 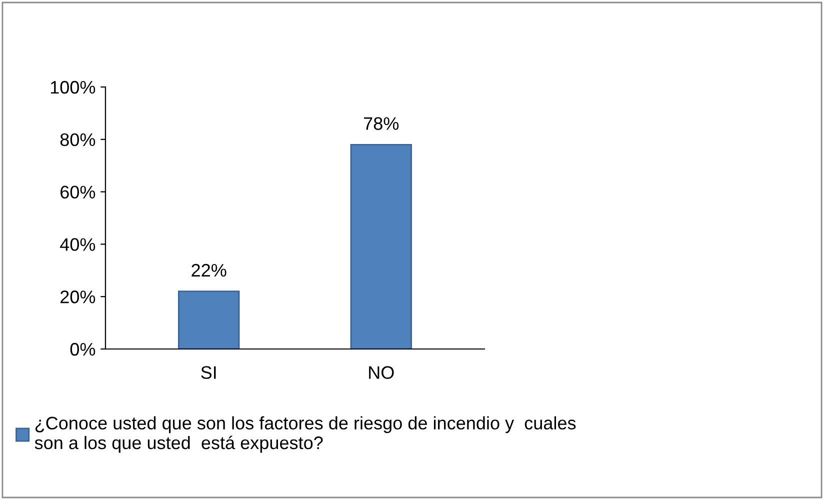 I want to click on legend-label: ¿Conoce usted que son los factores de riesgo de incendio y cuales son a los que usted está expuesto?, so click(x=305, y=434).